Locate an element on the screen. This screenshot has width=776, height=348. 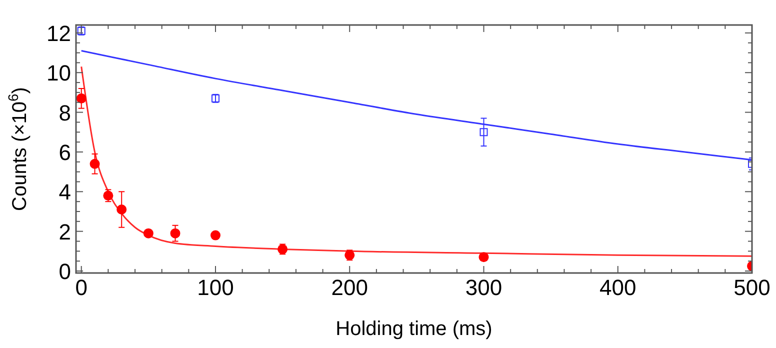
y-tick-label: 4 is located at coordinates (64, 192).